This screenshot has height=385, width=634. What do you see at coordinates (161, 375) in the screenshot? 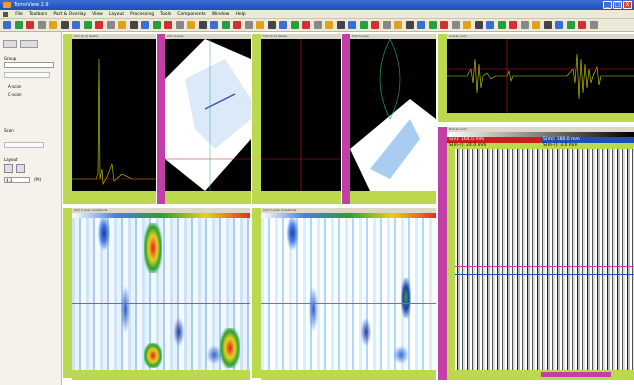
I see `panel5-axis` at bounding box center [161, 375].